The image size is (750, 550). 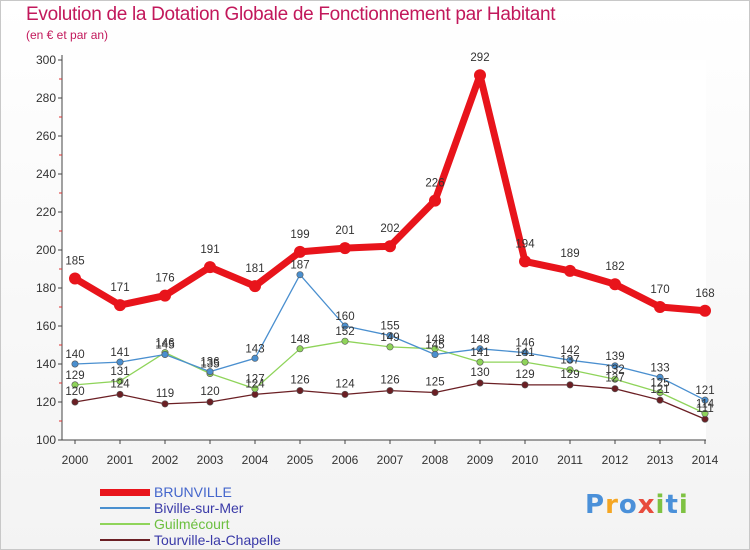 I want to click on data-label: 160, so click(x=344, y=317).